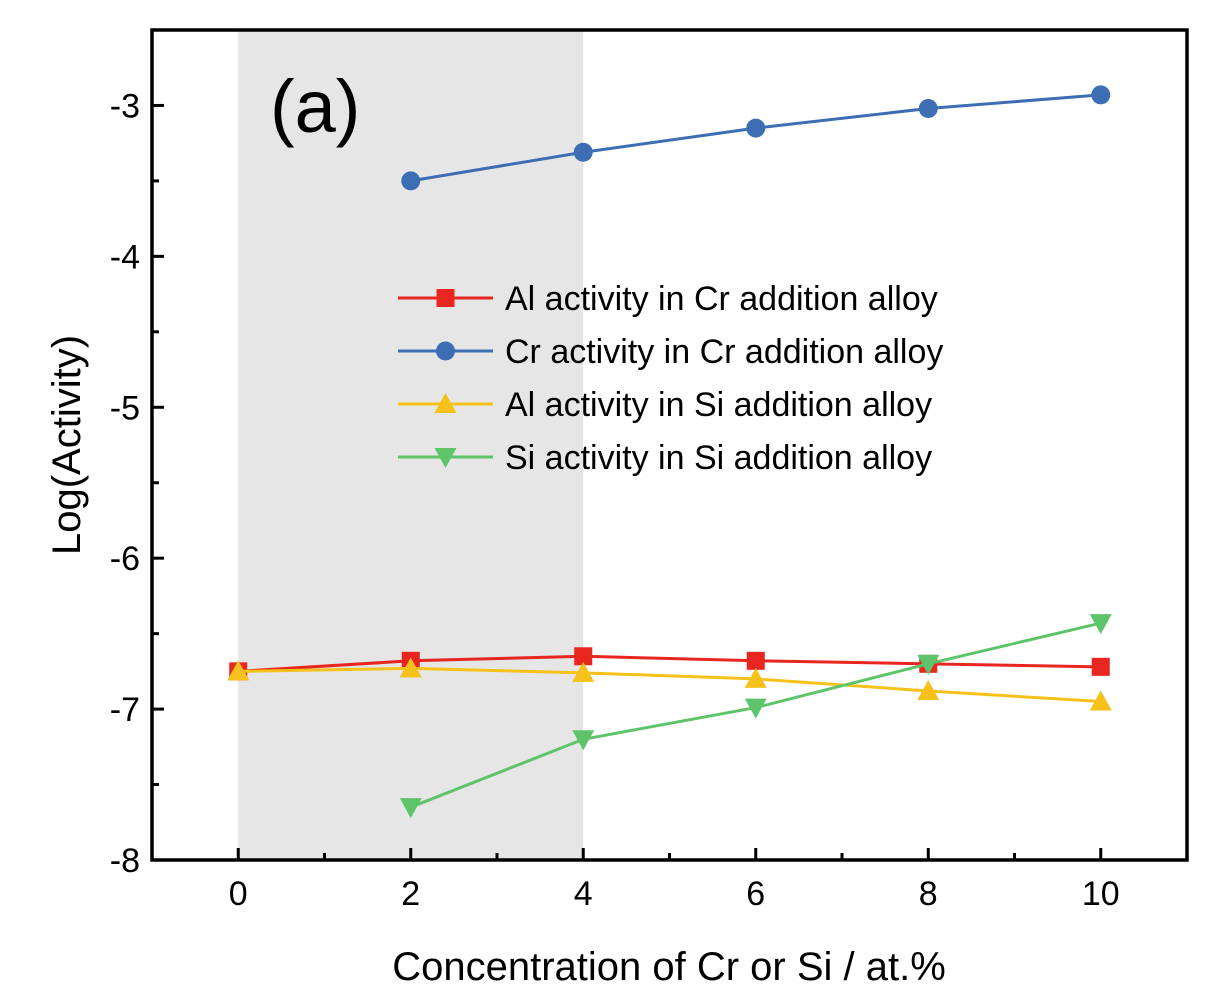 The height and width of the screenshot is (994, 1210). Describe the element at coordinates (718, 458) in the screenshot. I see `legend-label: Si activity in Si addition alloy` at that location.